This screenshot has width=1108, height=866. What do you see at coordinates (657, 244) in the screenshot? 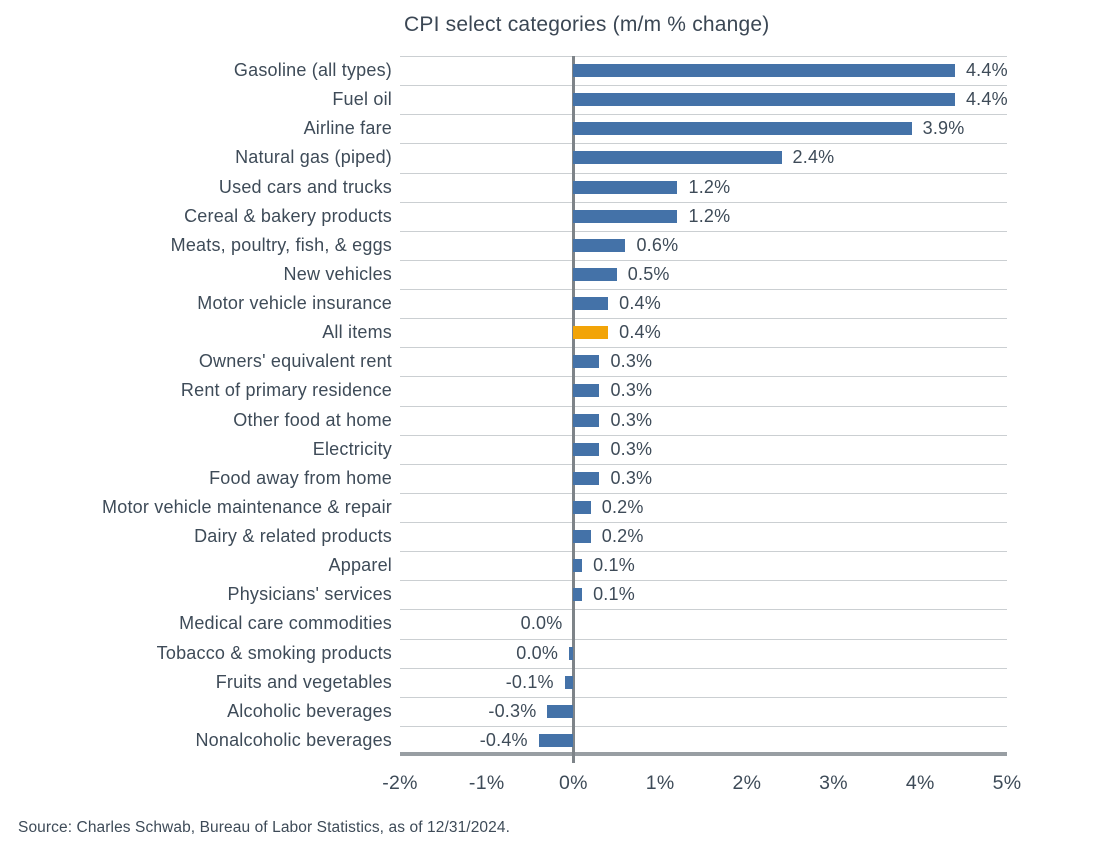
I see `bar-value-label: 0.6%` at bounding box center [657, 244].